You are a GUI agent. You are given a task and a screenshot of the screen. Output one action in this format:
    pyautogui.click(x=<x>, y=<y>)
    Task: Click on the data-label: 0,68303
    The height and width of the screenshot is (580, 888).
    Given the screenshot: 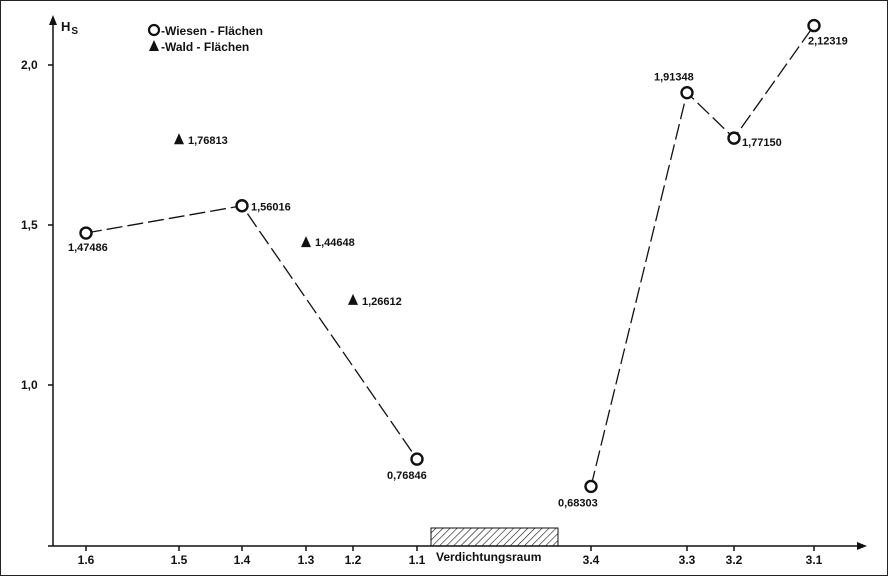 What is the action you would take?
    pyautogui.click(x=578, y=503)
    